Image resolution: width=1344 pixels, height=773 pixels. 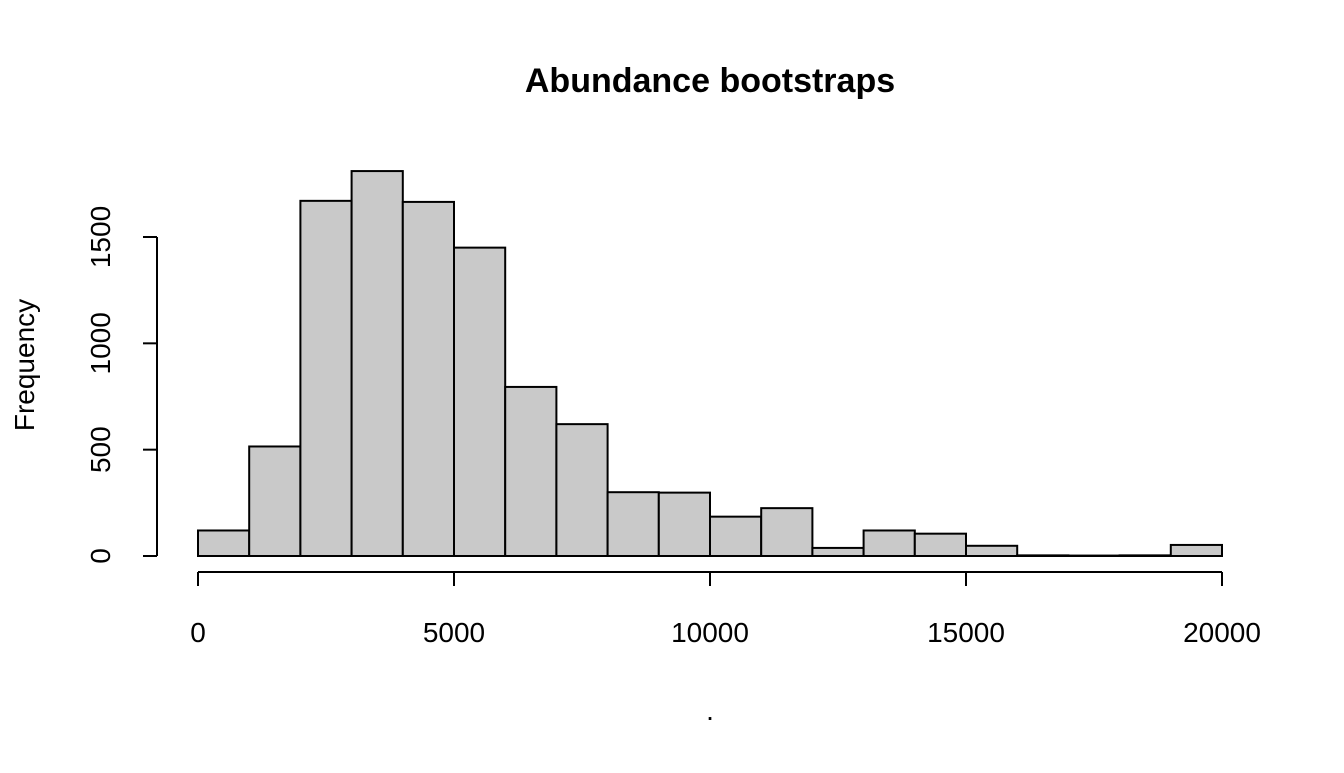 What do you see at coordinates (121, 385) in the screenshot?
I see `y-axis: 0 500 1000 1500` at bounding box center [121, 385].